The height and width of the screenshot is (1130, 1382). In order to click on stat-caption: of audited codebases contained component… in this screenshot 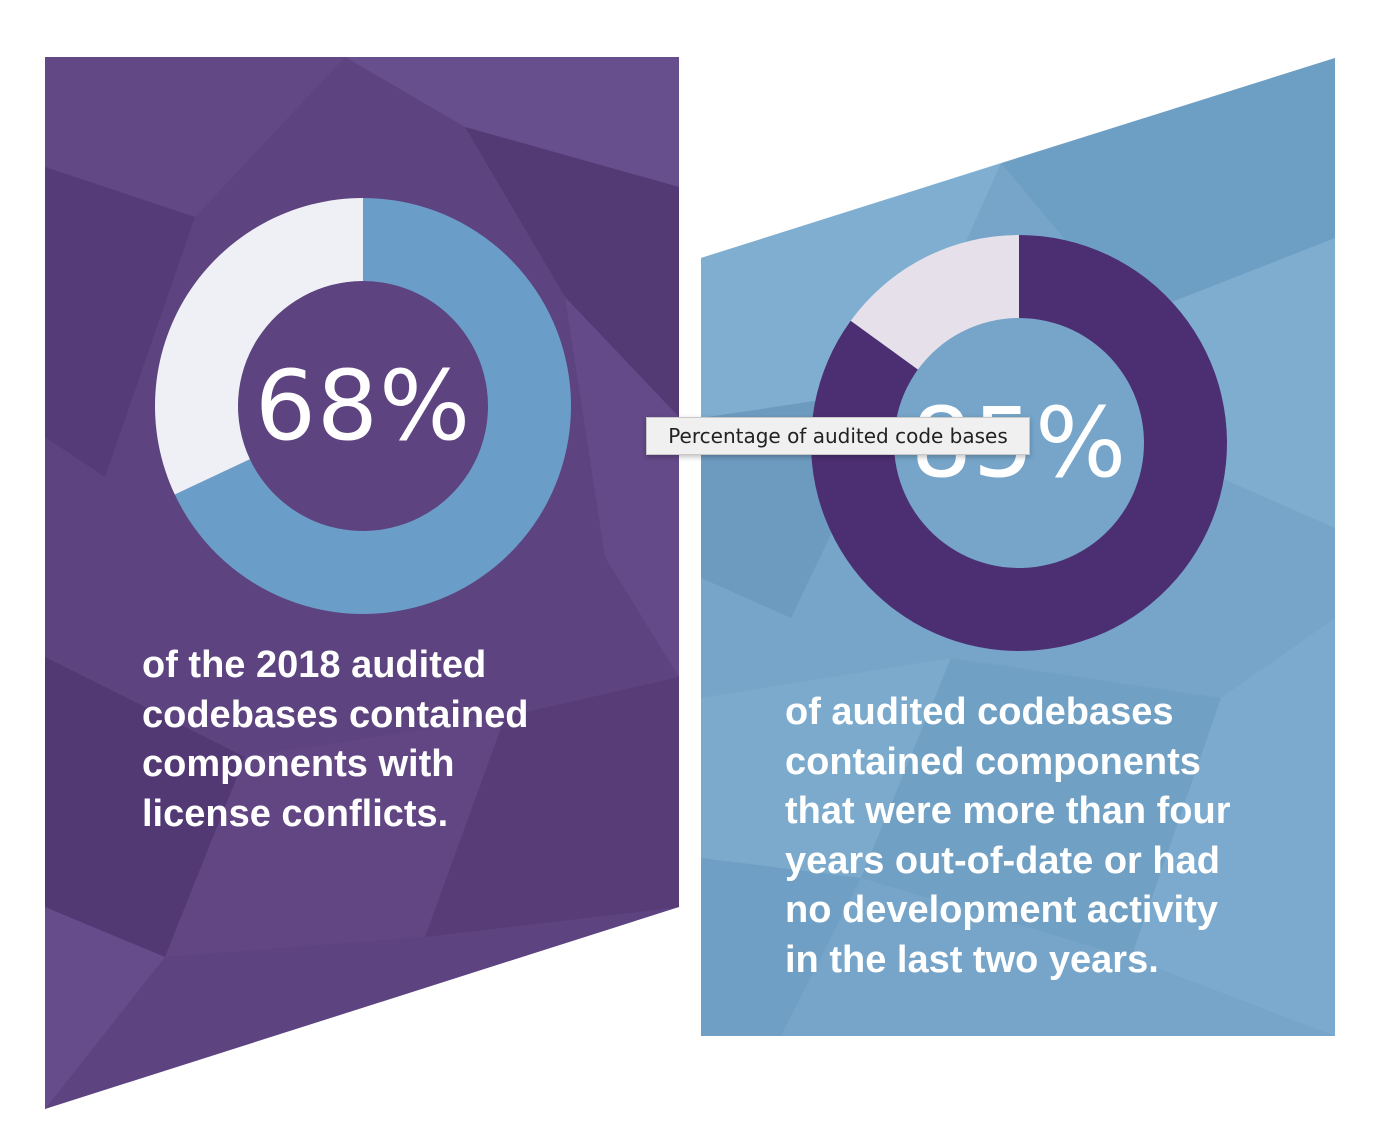, I will do `click(1008, 836)`.